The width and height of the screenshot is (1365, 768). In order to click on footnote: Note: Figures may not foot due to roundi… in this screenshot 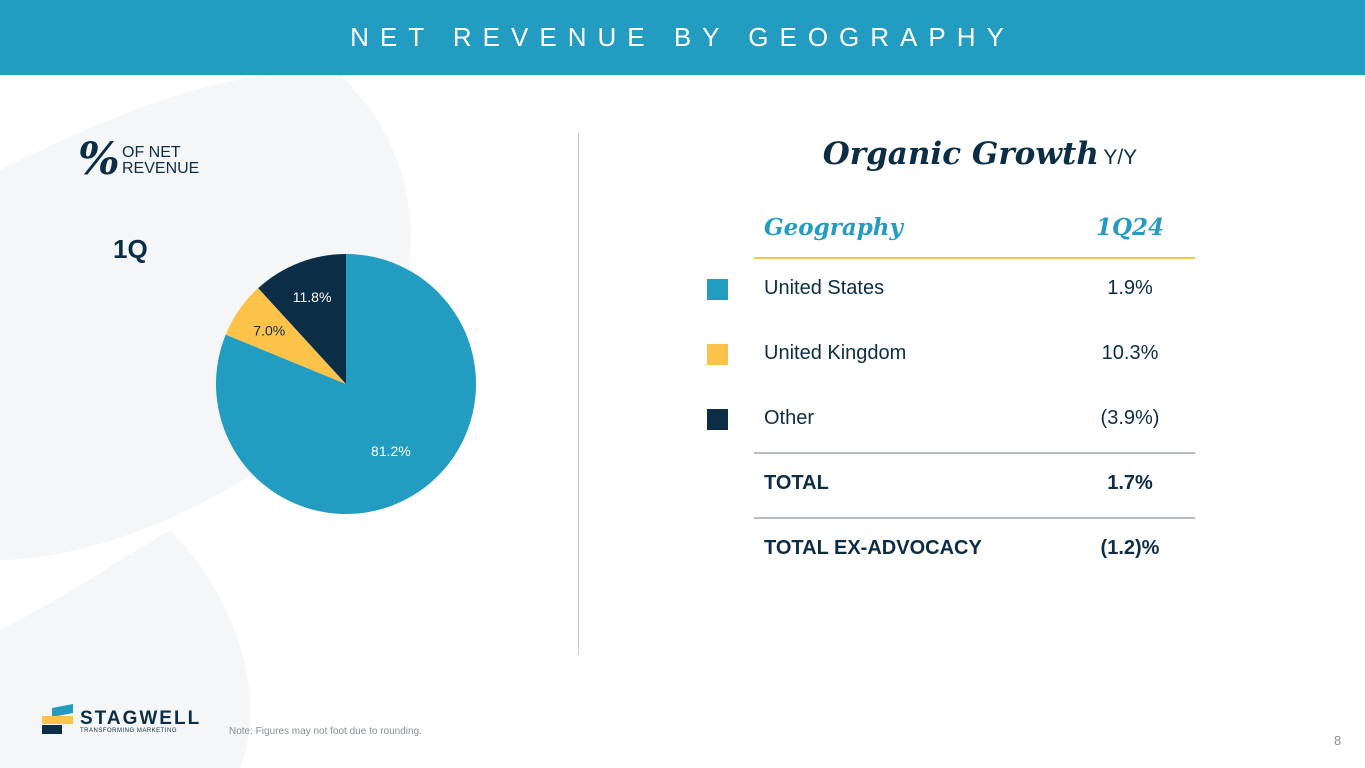, I will do `click(325, 731)`.